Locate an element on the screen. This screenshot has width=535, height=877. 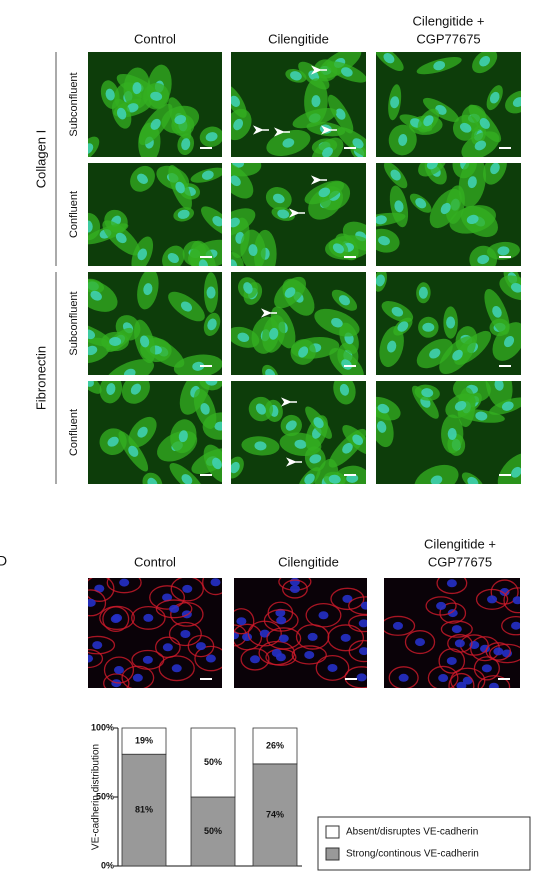
legend-label: Absent/disruptes VE-cadherin is located at coordinates (412, 832).